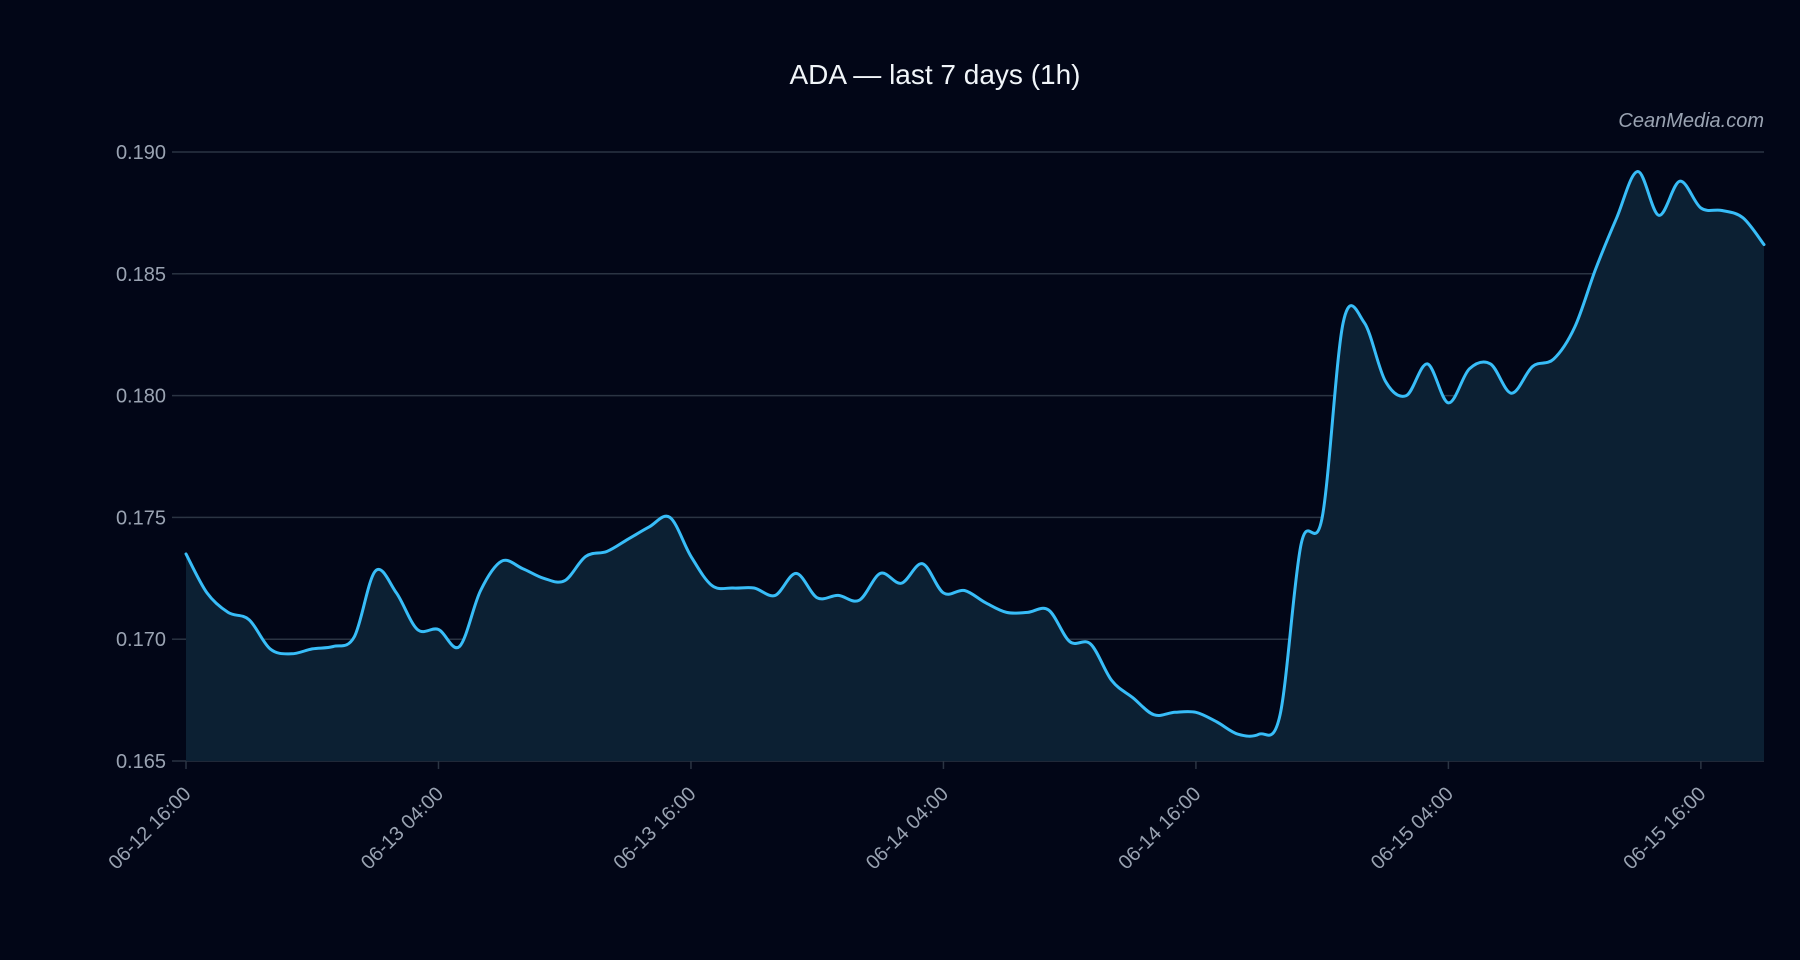 The height and width of the screenshot is (960, 1800). What do you see at coordinates (141, 762) in the screenshot?
I see `y-tick-label: 0.165` at bounding box center [141, 762].